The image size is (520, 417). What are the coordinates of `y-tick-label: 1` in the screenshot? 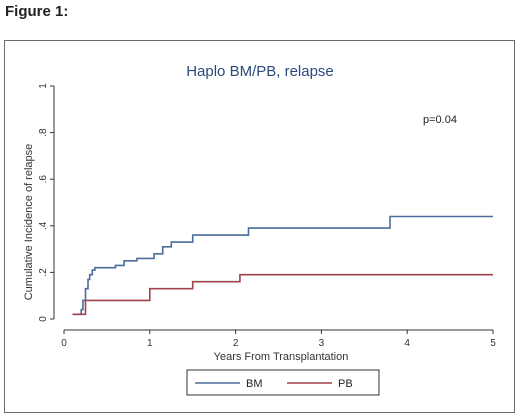 It's located at (43, 86).